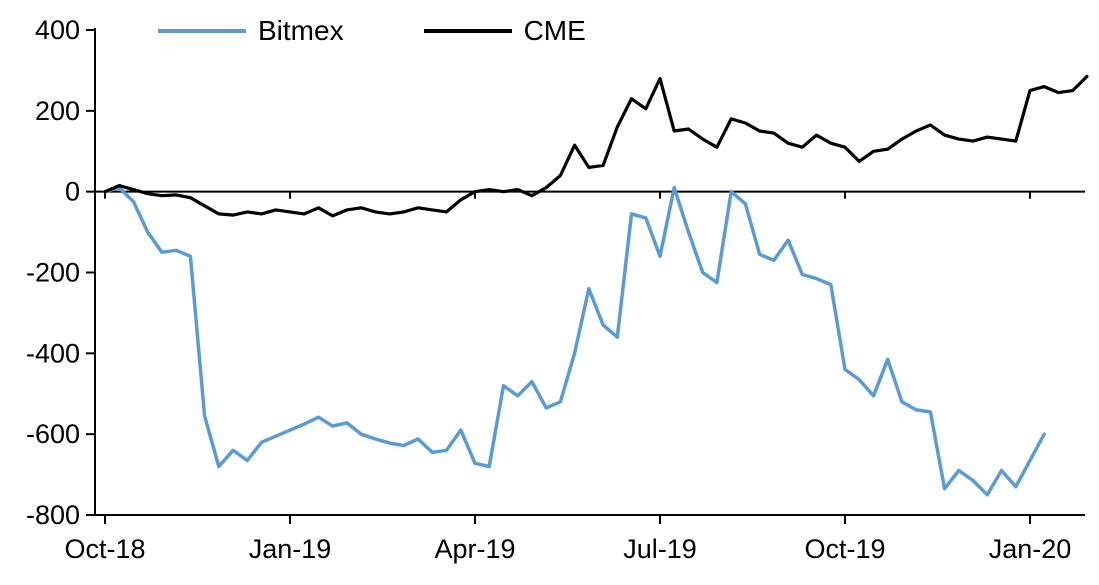  I want to click on y-tick-label: -800, so click(53, 515).